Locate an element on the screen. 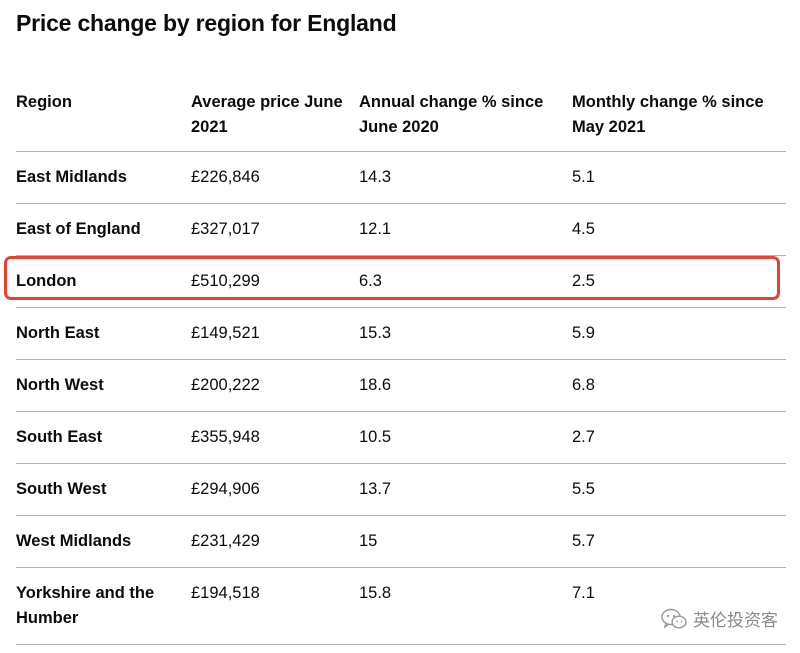  cell-monthly-change: 5.5 is located at coordinates (679, 489).